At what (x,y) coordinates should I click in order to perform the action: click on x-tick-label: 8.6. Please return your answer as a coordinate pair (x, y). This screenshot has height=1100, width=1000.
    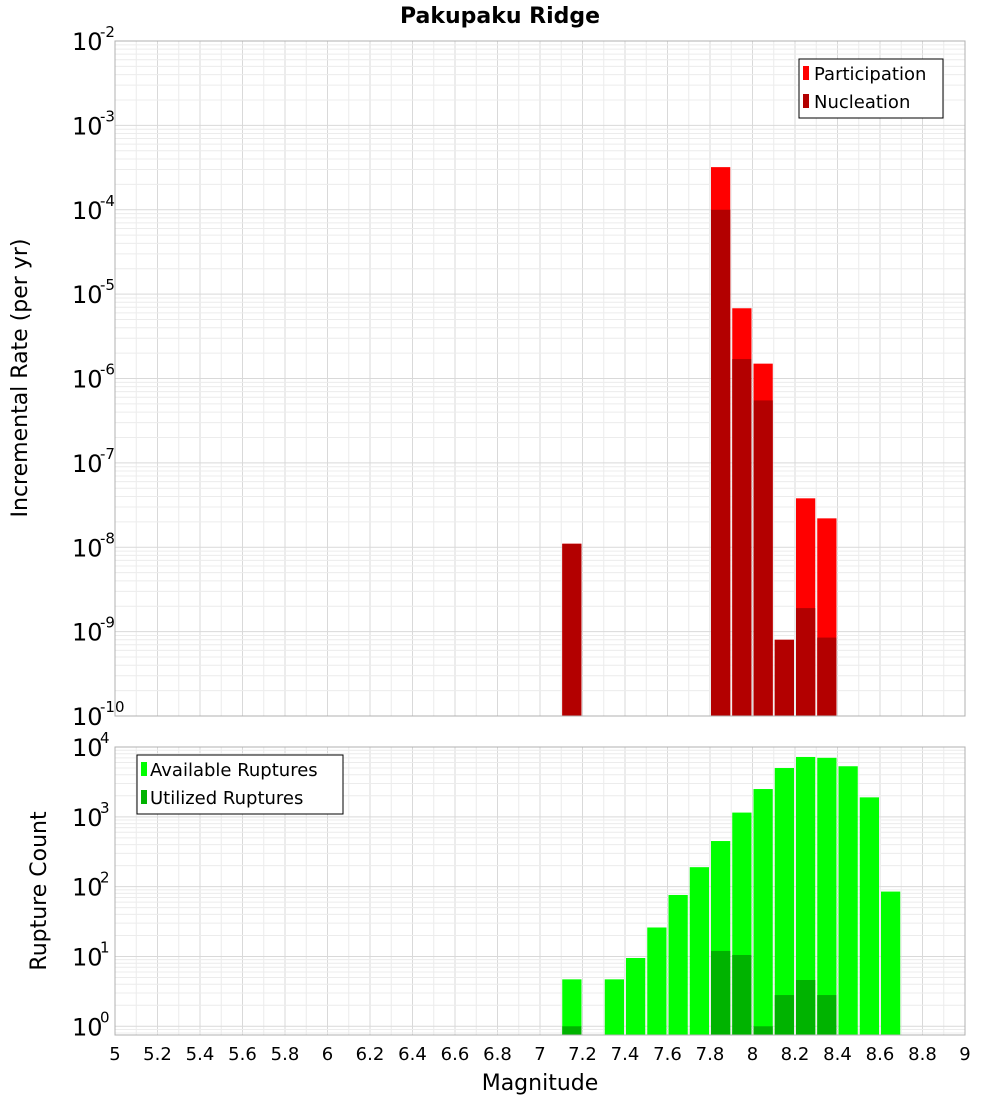
    Looking at the image, I should click on (880, 1054).